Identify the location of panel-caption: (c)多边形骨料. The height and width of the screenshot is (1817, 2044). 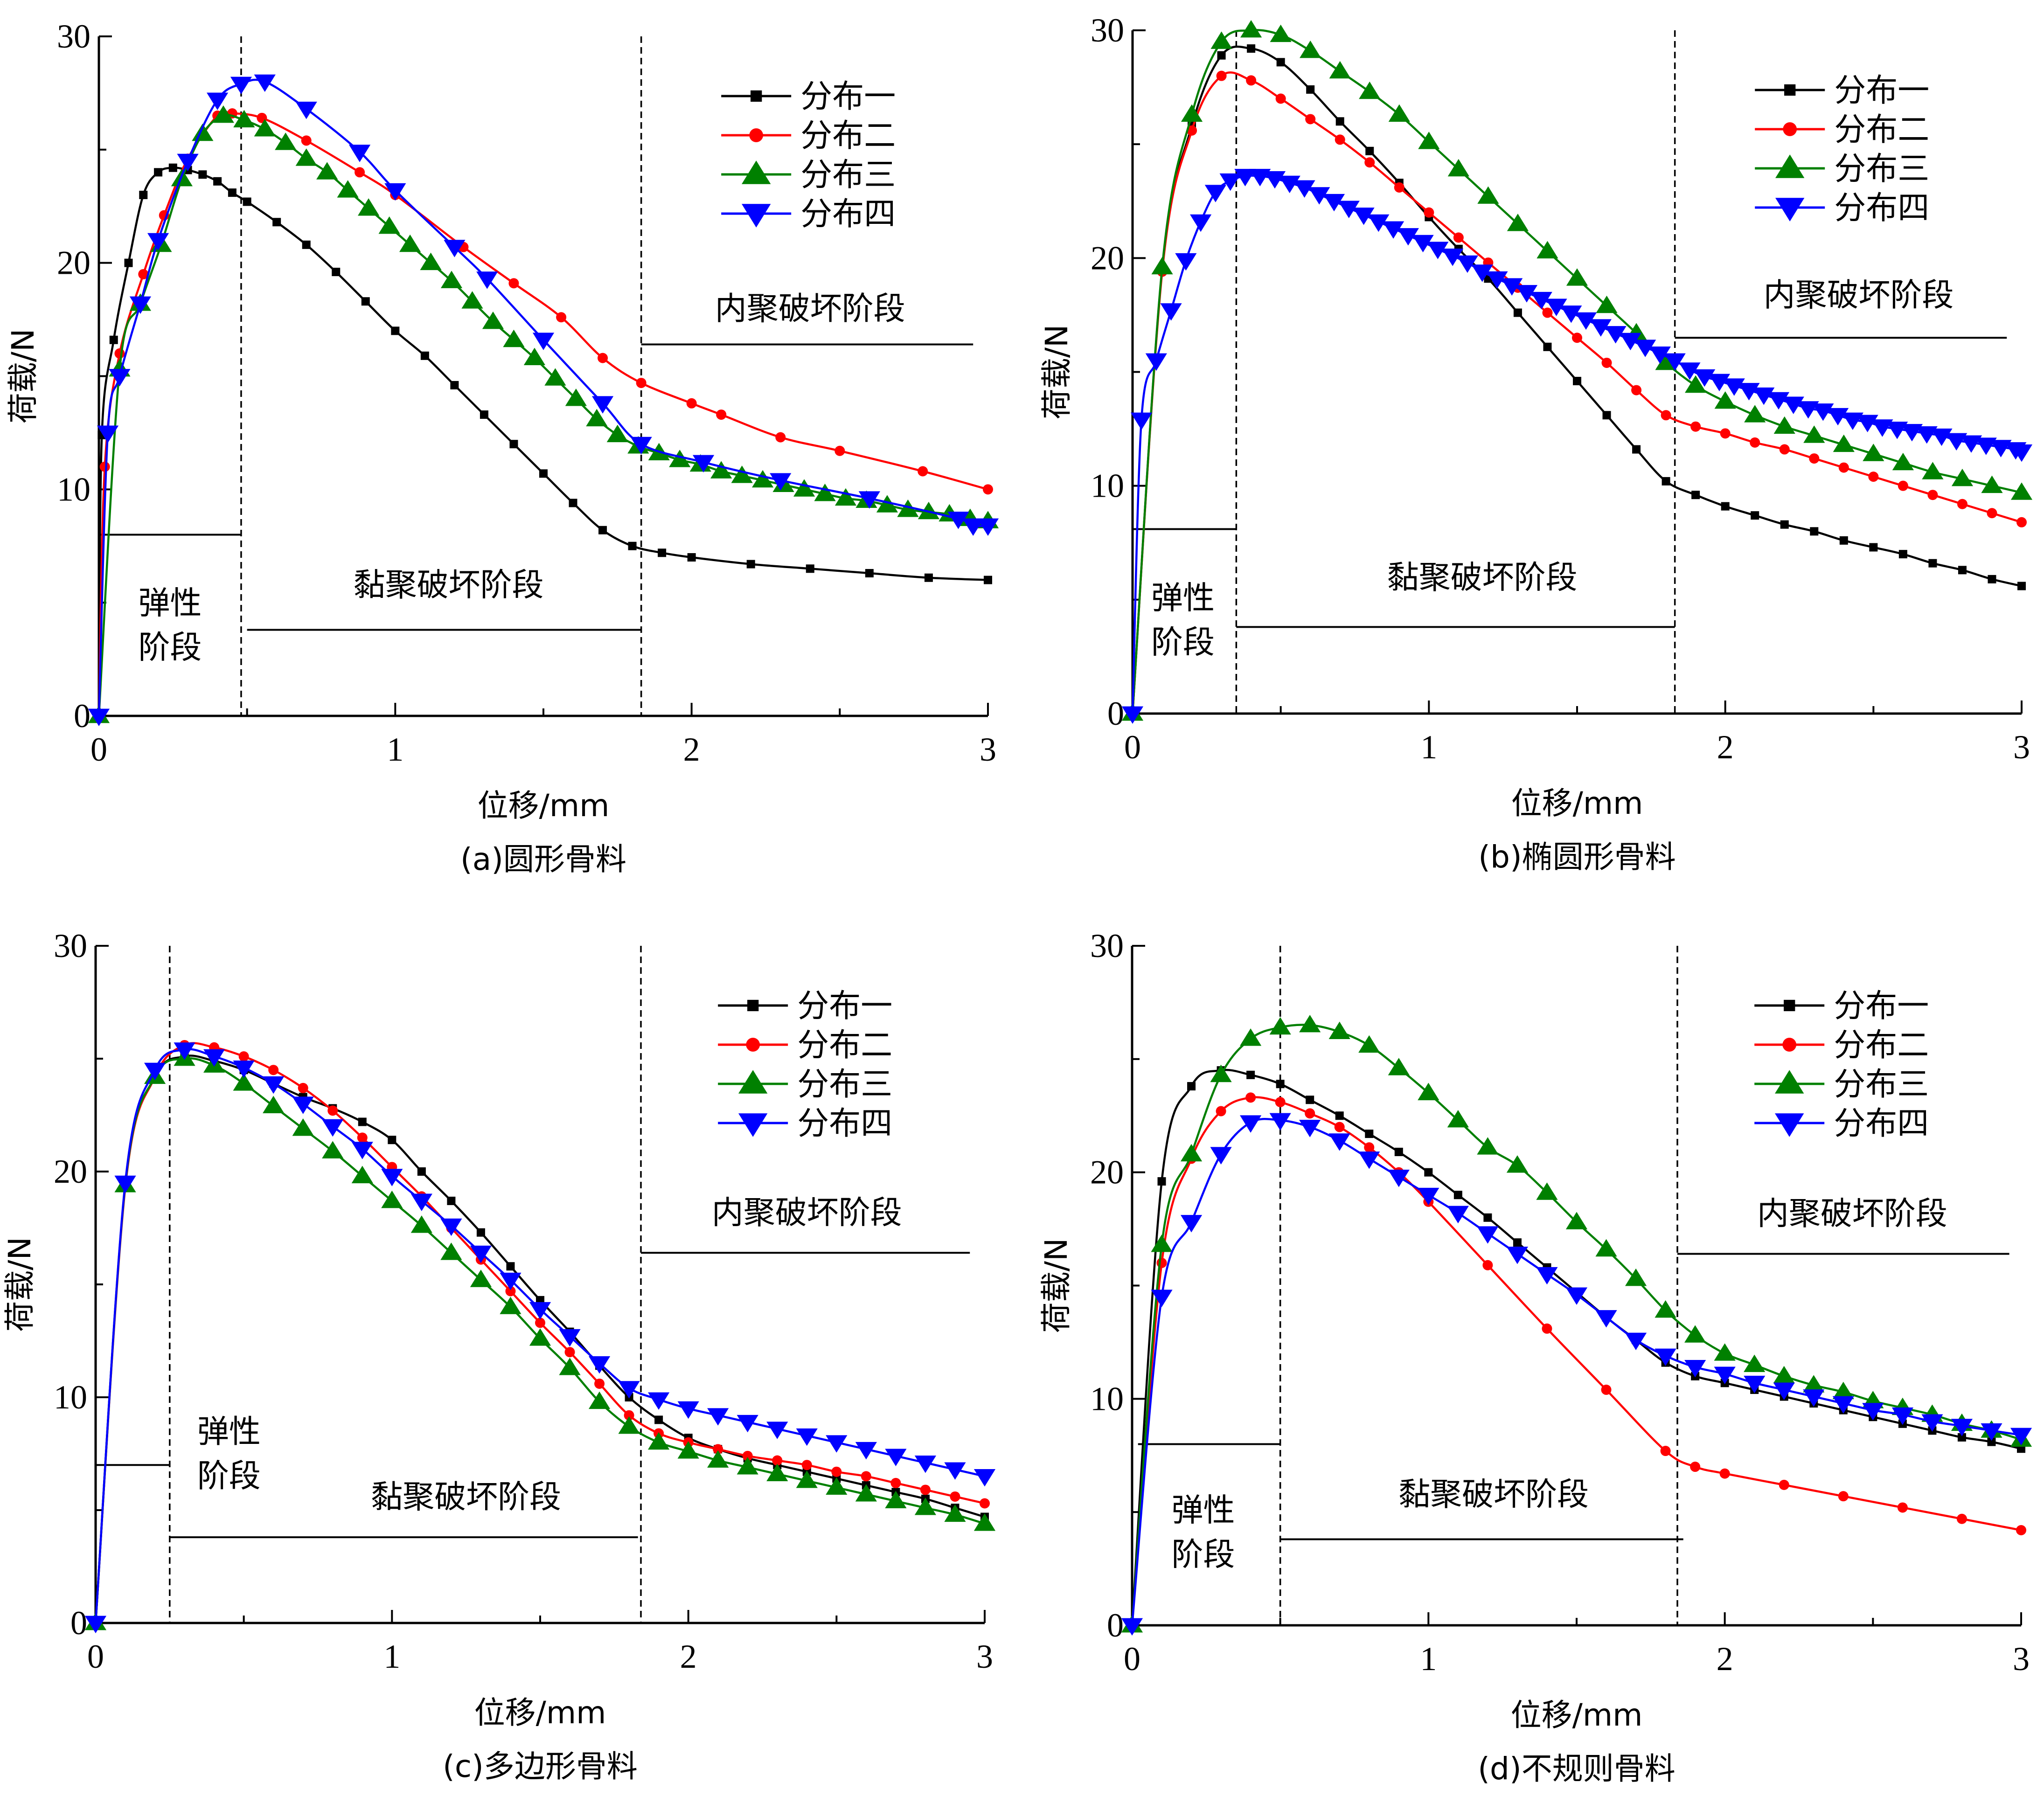
(540, 1766).